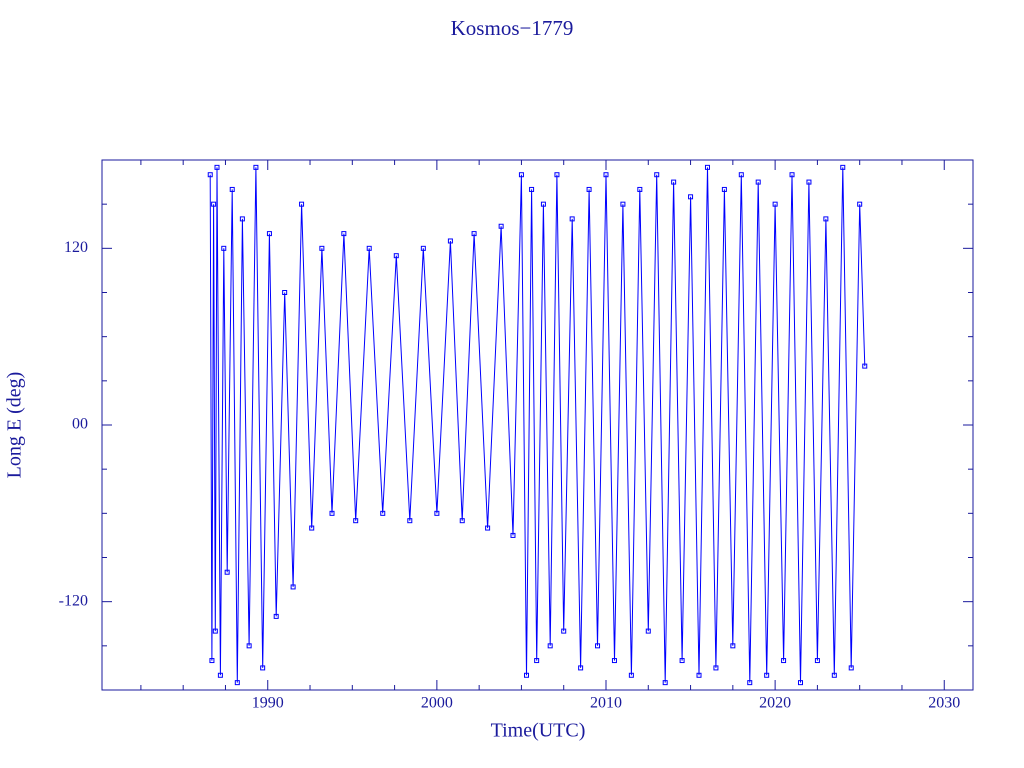  What do you see at coordinates (73, 600) in the screenshot?
I see `y-tick-label: -120` at bounding box center [73, 600].